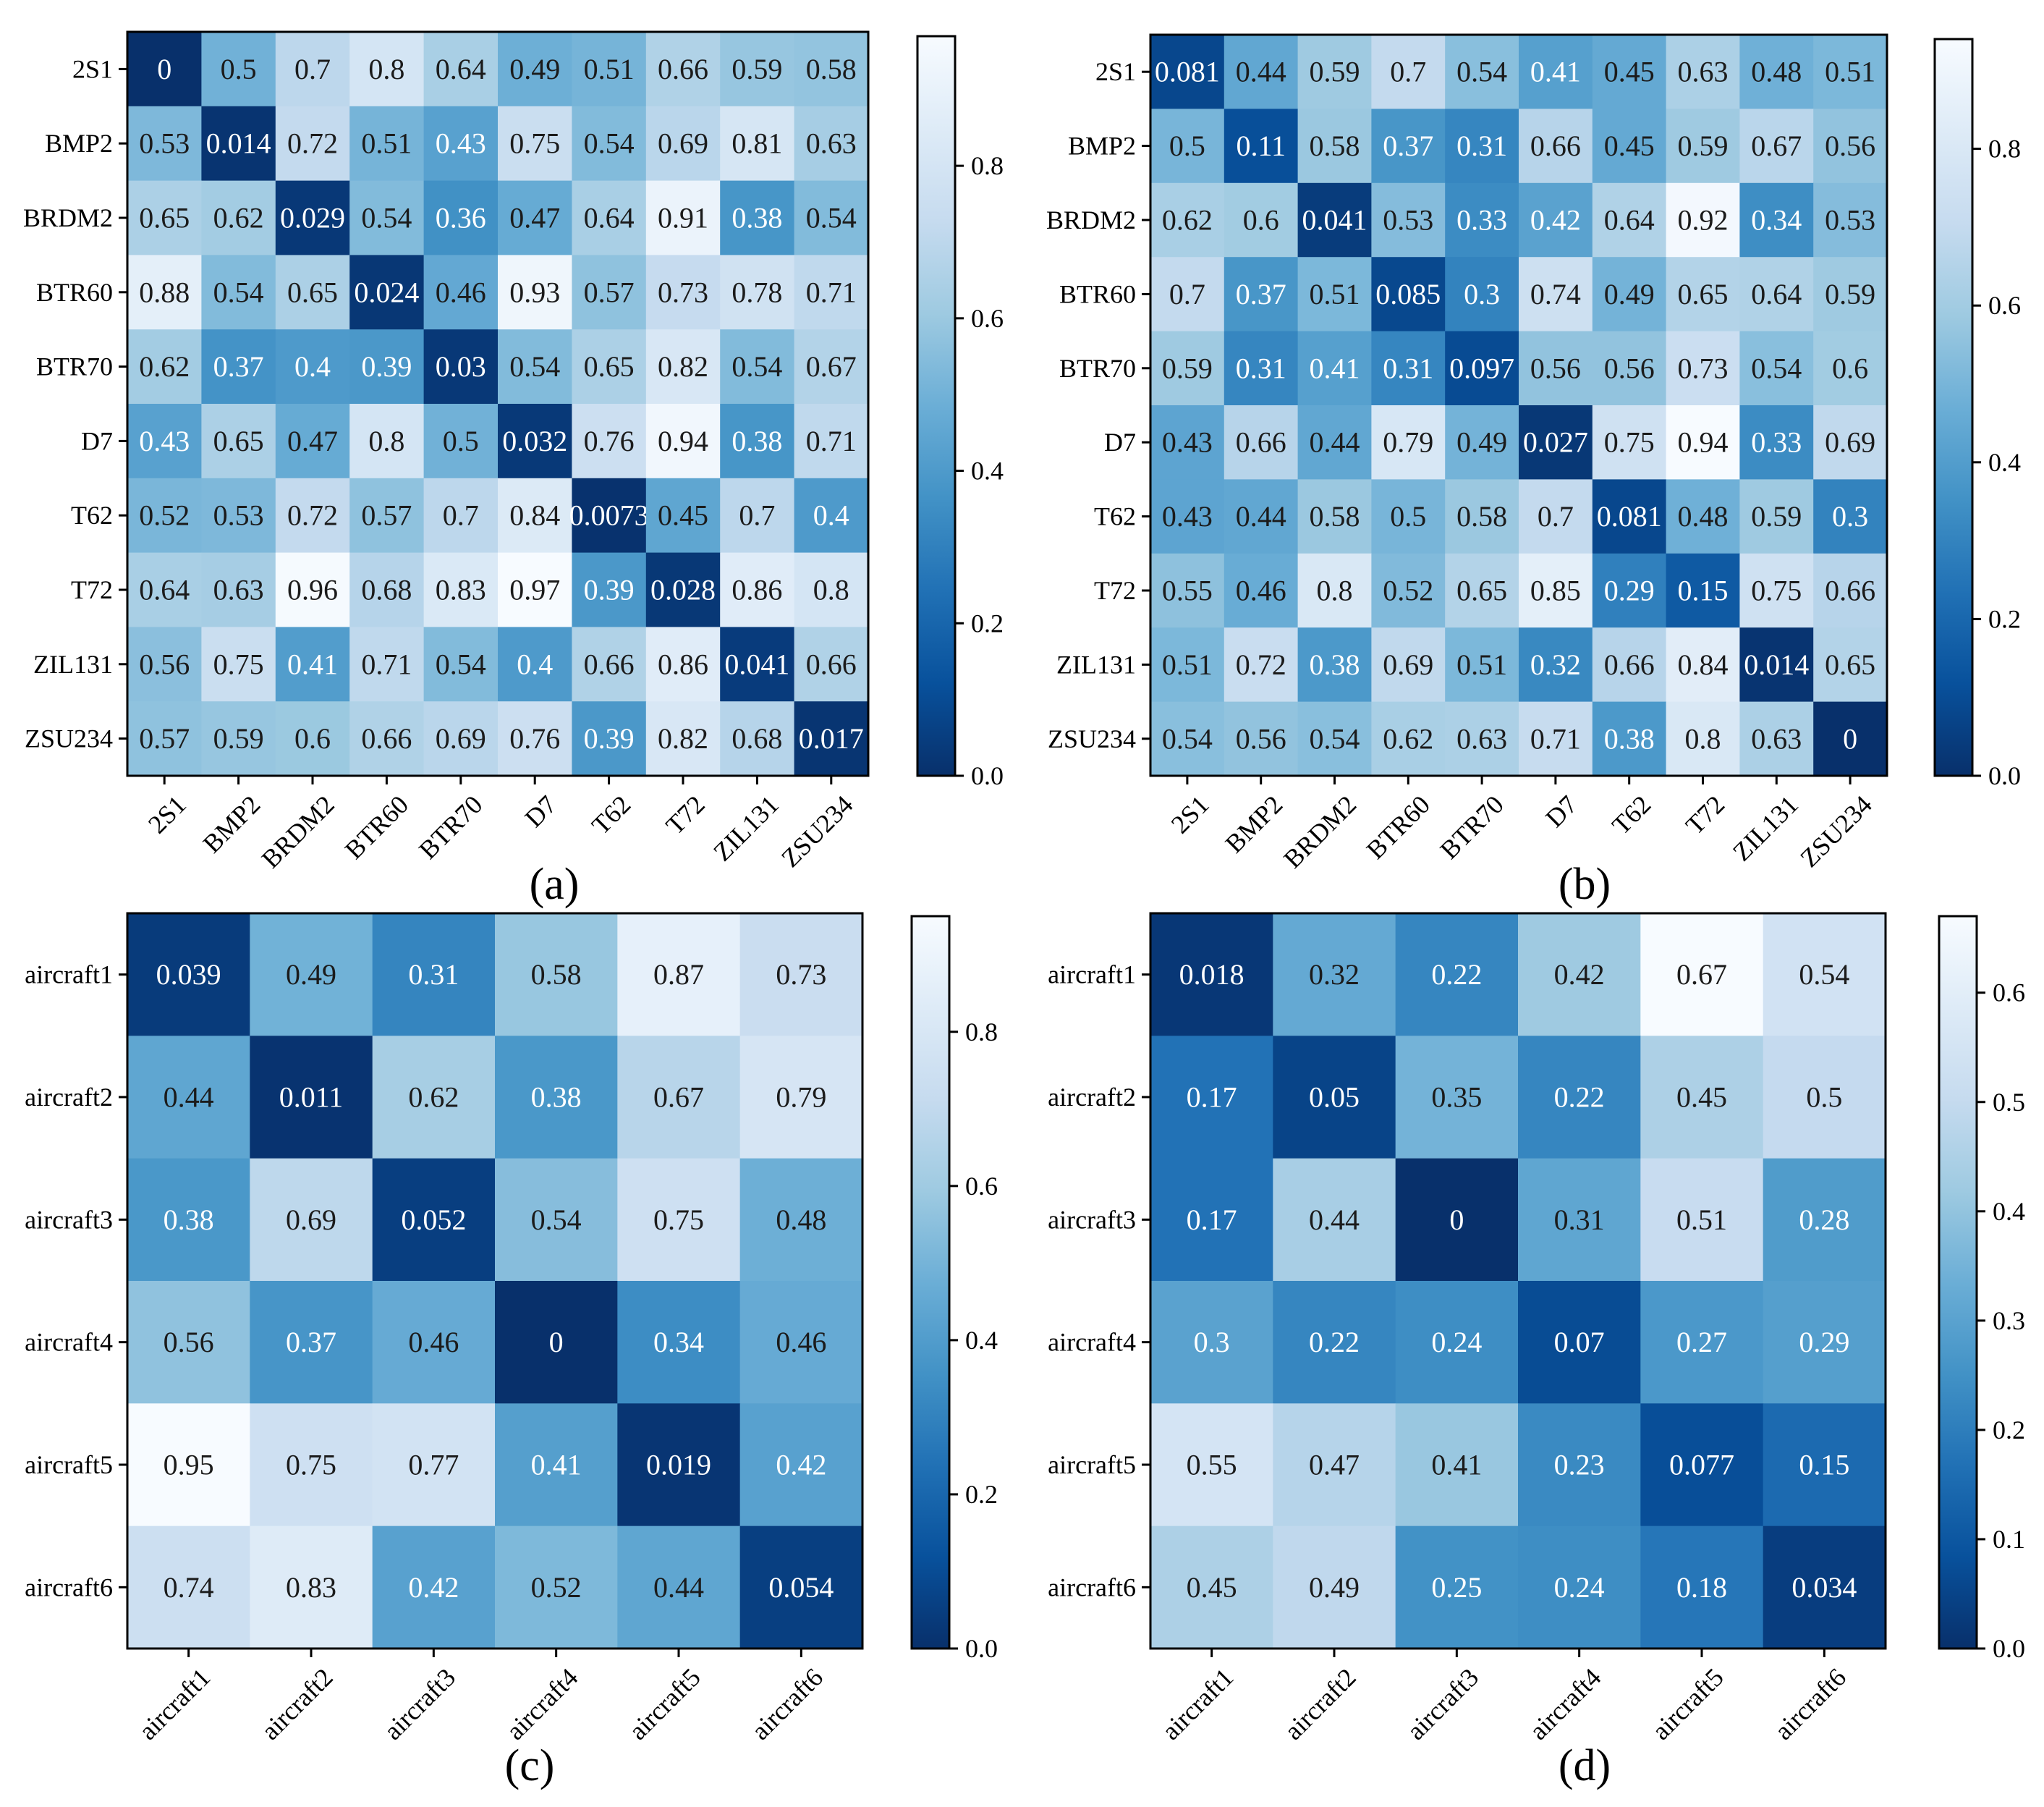 The image size is (2044, 1807). What do you see at coordinates (386, 292) in the screenshot?
I see `cell-value-label: 0.024` at bounding box center [386, 292].